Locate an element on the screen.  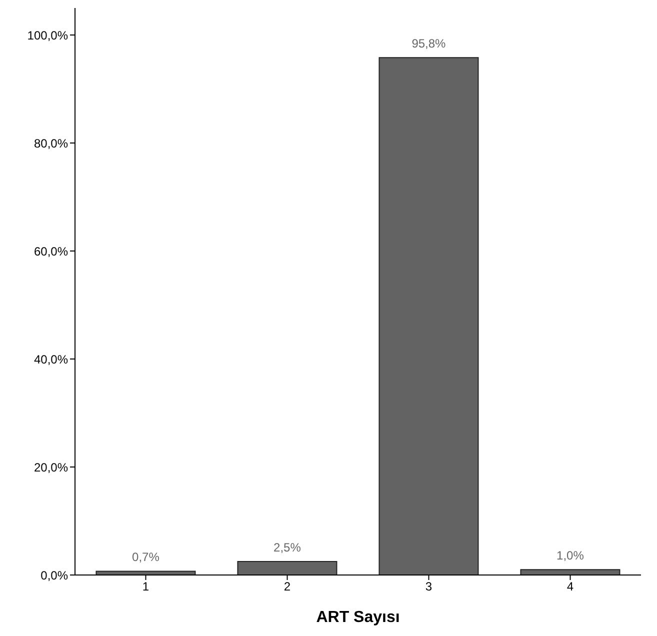
data-label: 95,8% is located at coordinates (429, 43).